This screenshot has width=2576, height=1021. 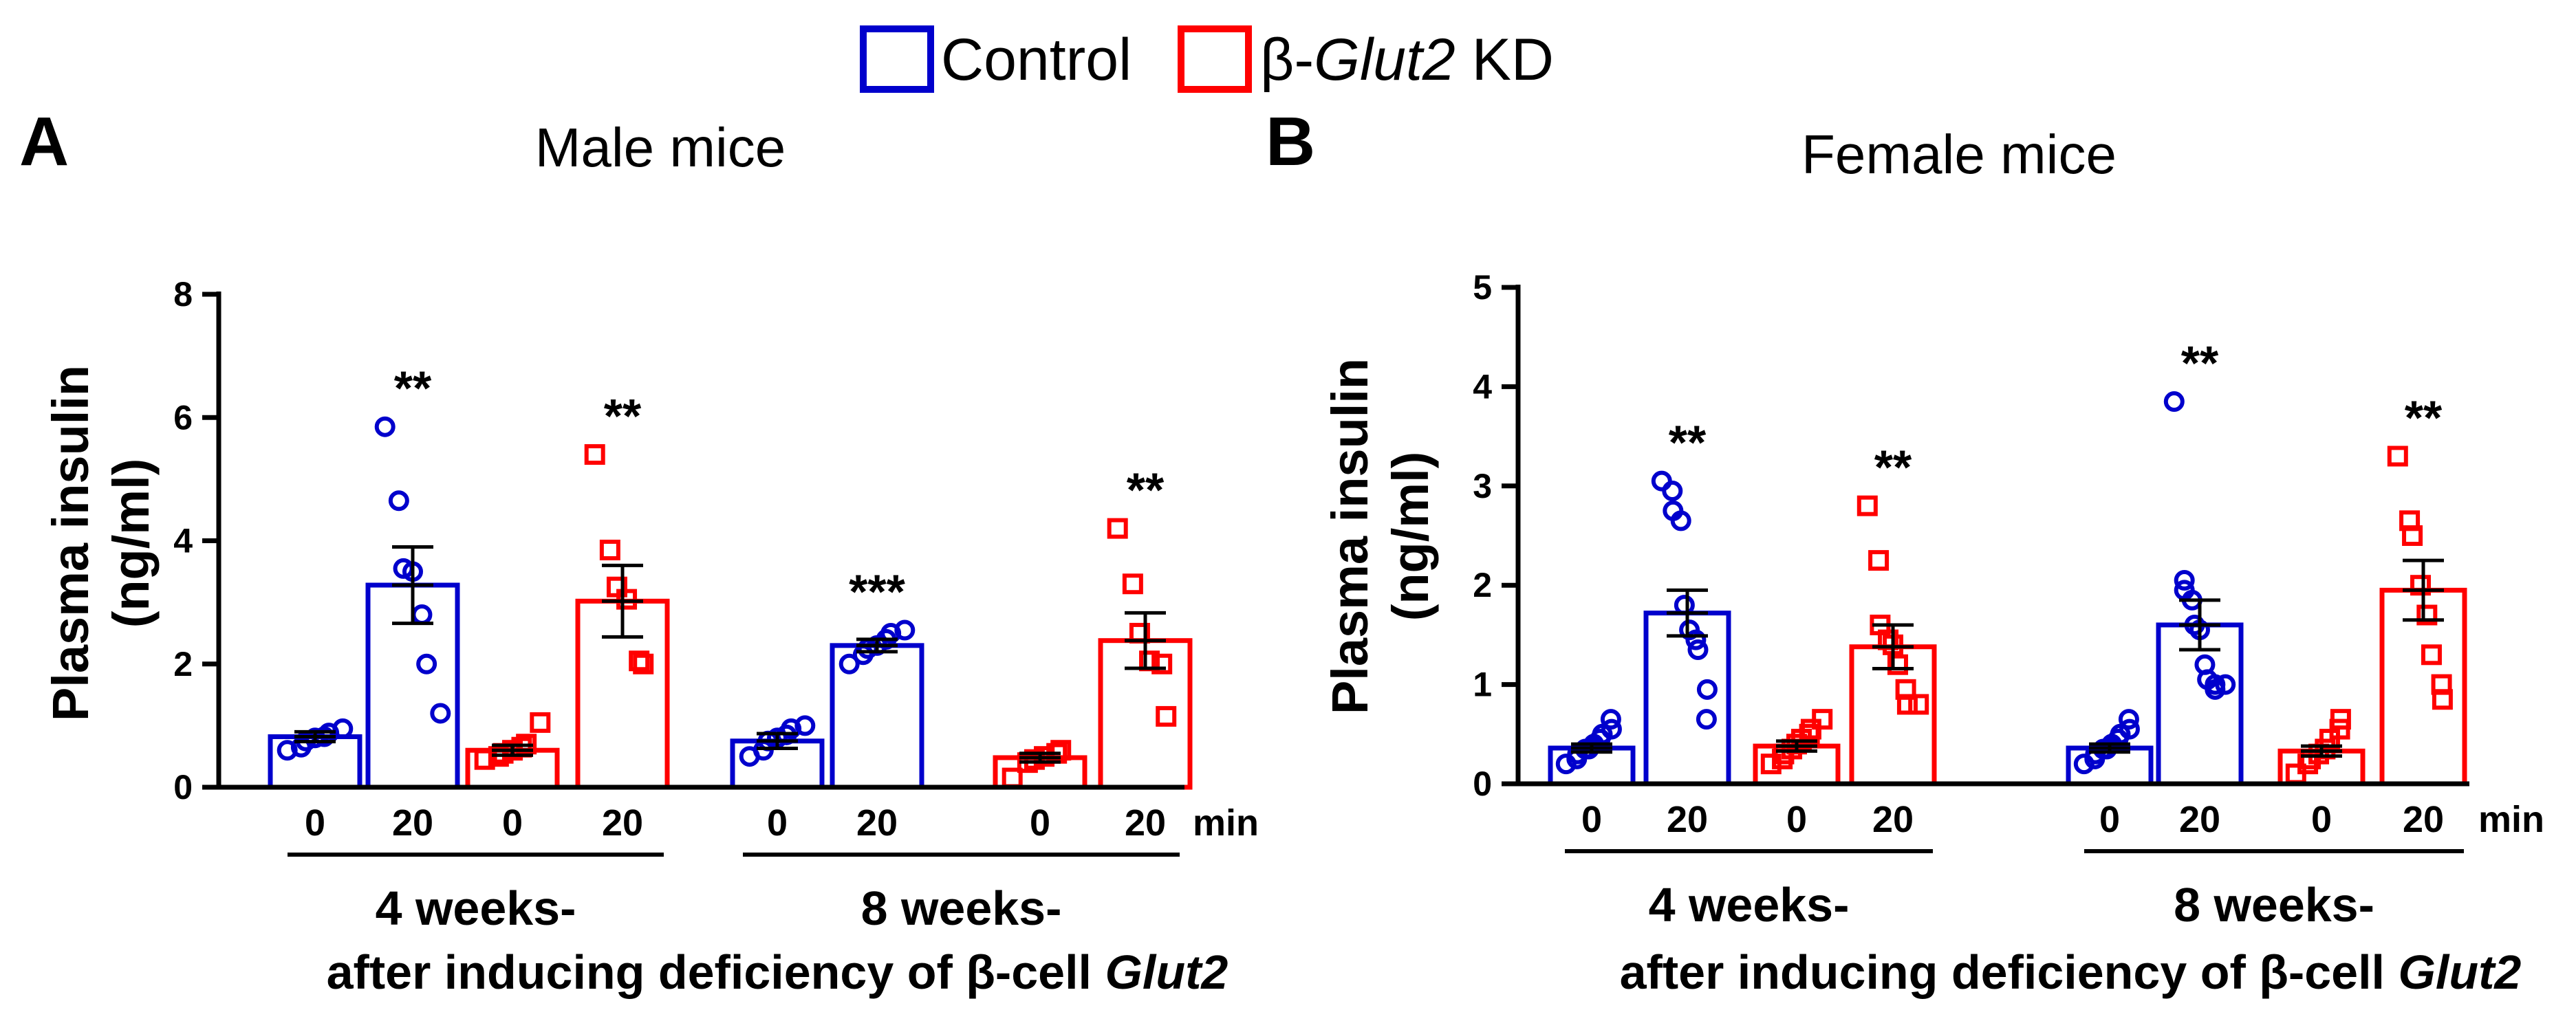 What do you see at coordinates (961, 908) in the screenshot?
I see `group-label-8-weeks: 8 weeks-` at bounding box center [961, 908].